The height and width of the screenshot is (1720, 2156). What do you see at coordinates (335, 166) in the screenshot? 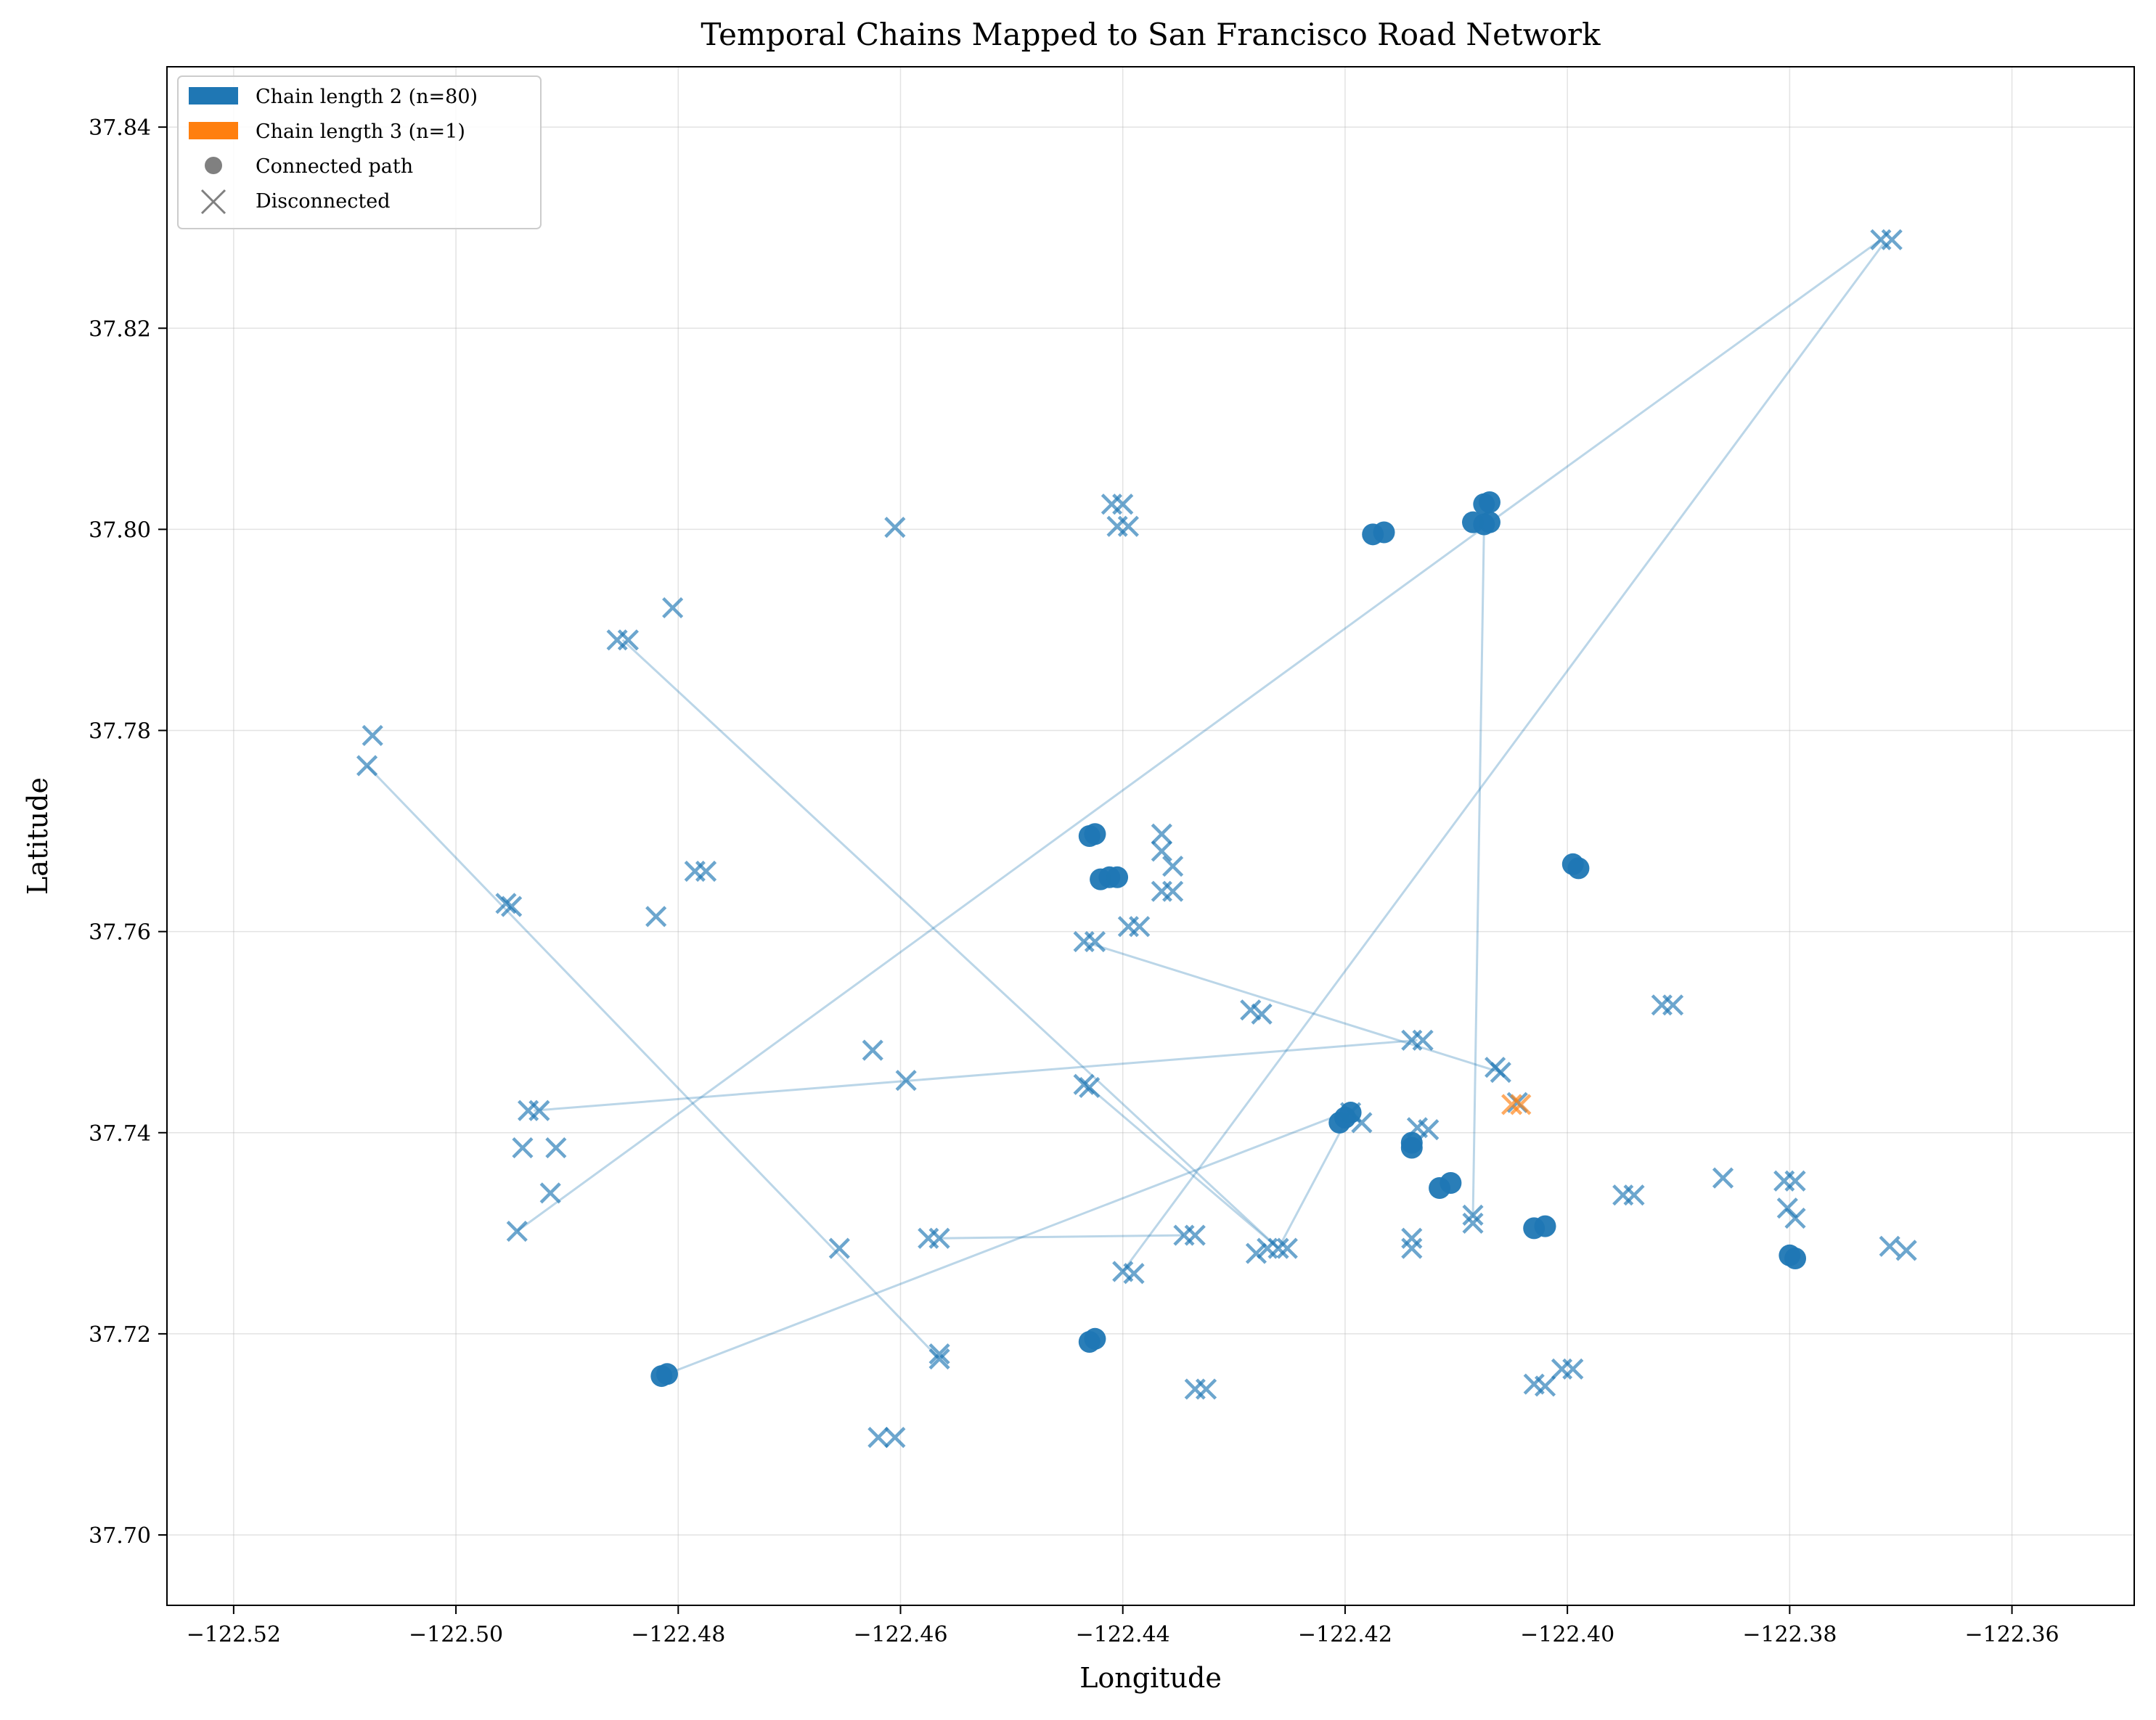
I see `legend-label-connected: Connected path` at bounding box center [335, 166].